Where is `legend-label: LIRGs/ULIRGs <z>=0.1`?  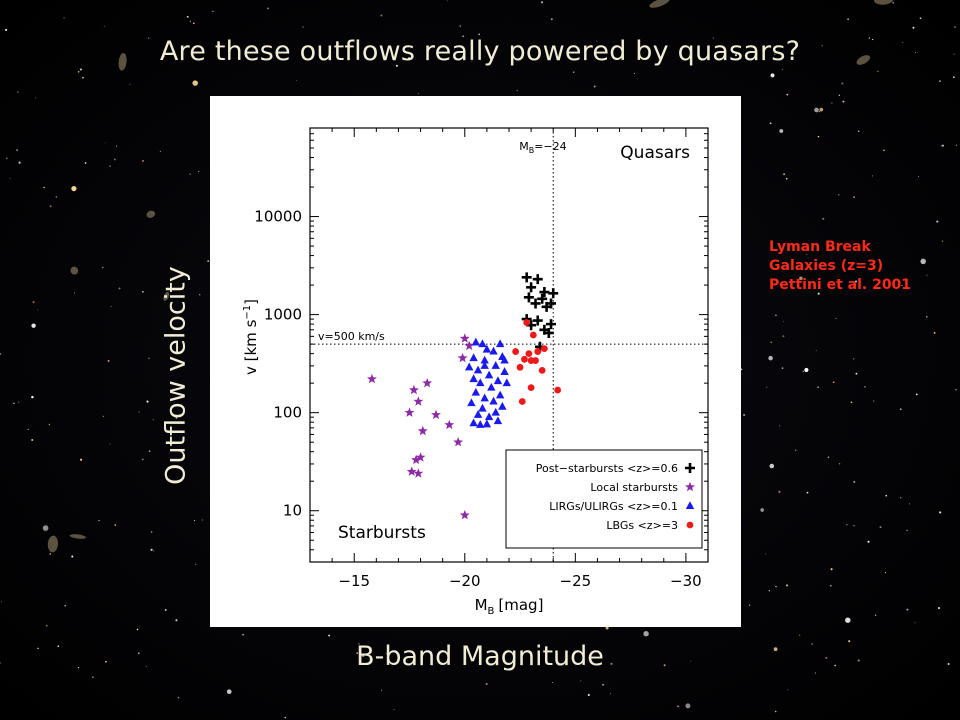 legend-label: LIRGs/ULIRGs <z>=0.1 is located at coordinates (613, 506).